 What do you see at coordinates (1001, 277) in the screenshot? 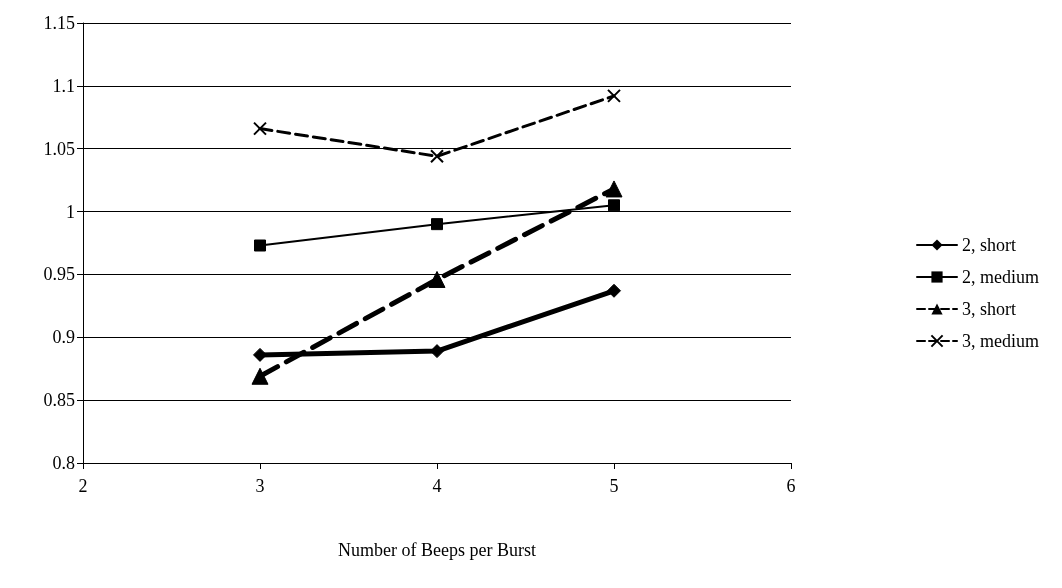
I see `legend-label: 2, medium` at bounding box center [1001, 277].